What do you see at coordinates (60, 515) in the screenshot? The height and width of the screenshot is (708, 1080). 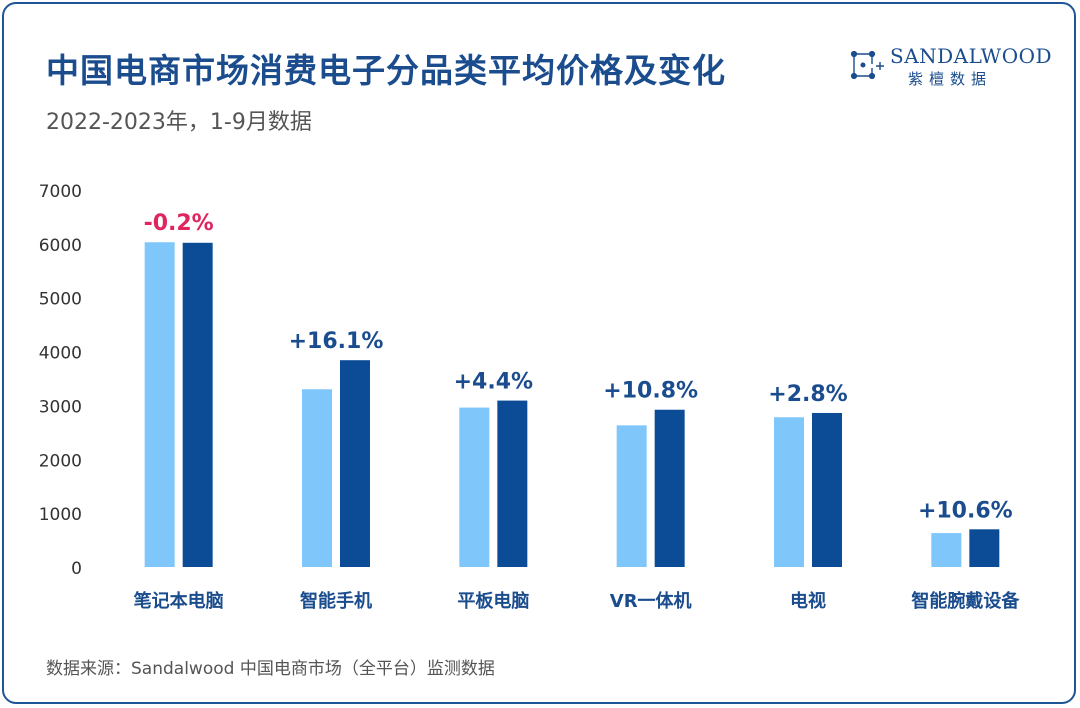 I see `y-tick-label: 1000` at bounding box center [60, 515].